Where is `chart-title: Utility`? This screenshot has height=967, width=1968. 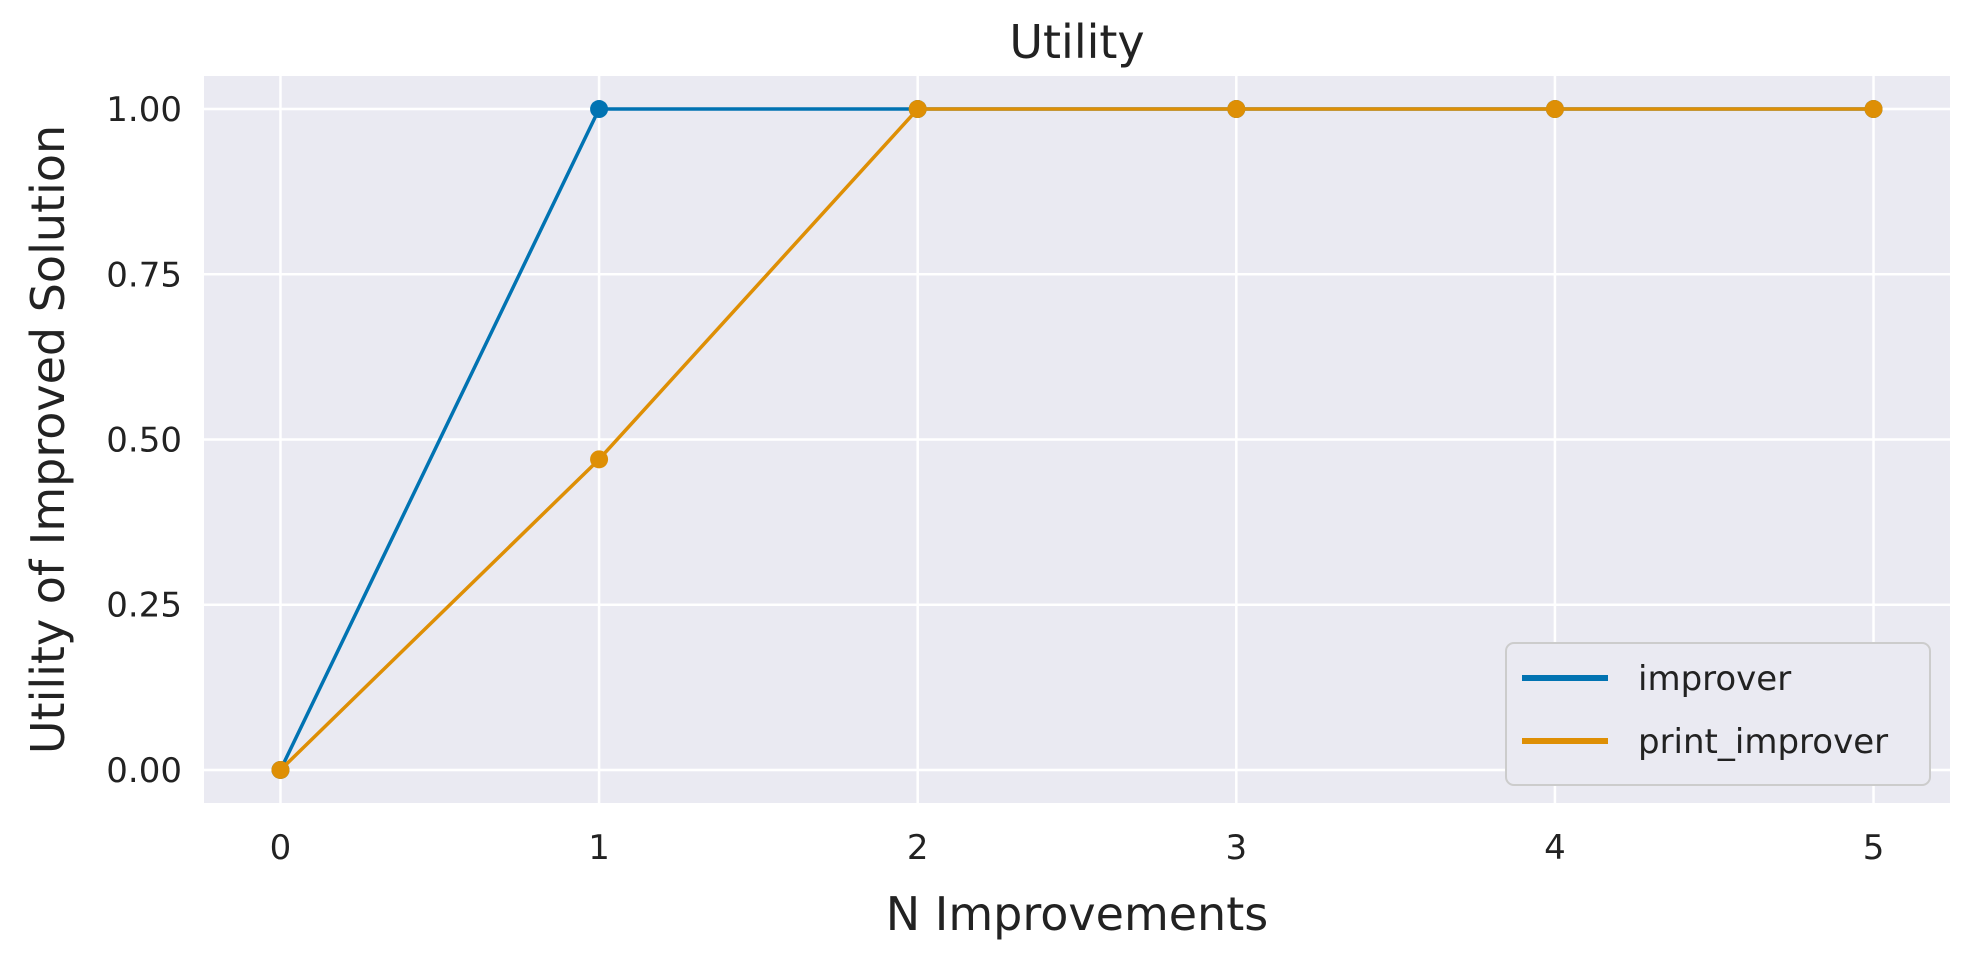
chart-title: Utility is located at coordinates (1076, 42).